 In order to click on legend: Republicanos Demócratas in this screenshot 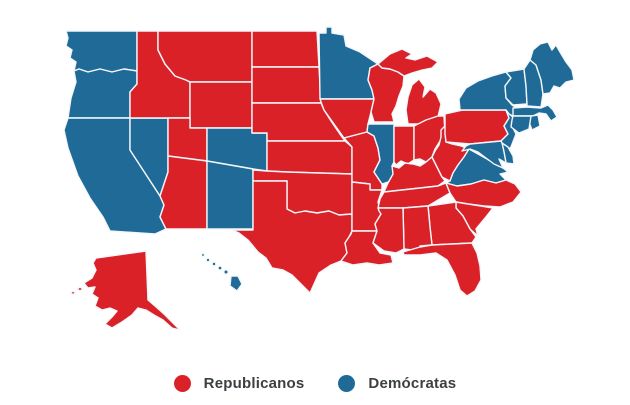, I will do `click(315, 383)`.